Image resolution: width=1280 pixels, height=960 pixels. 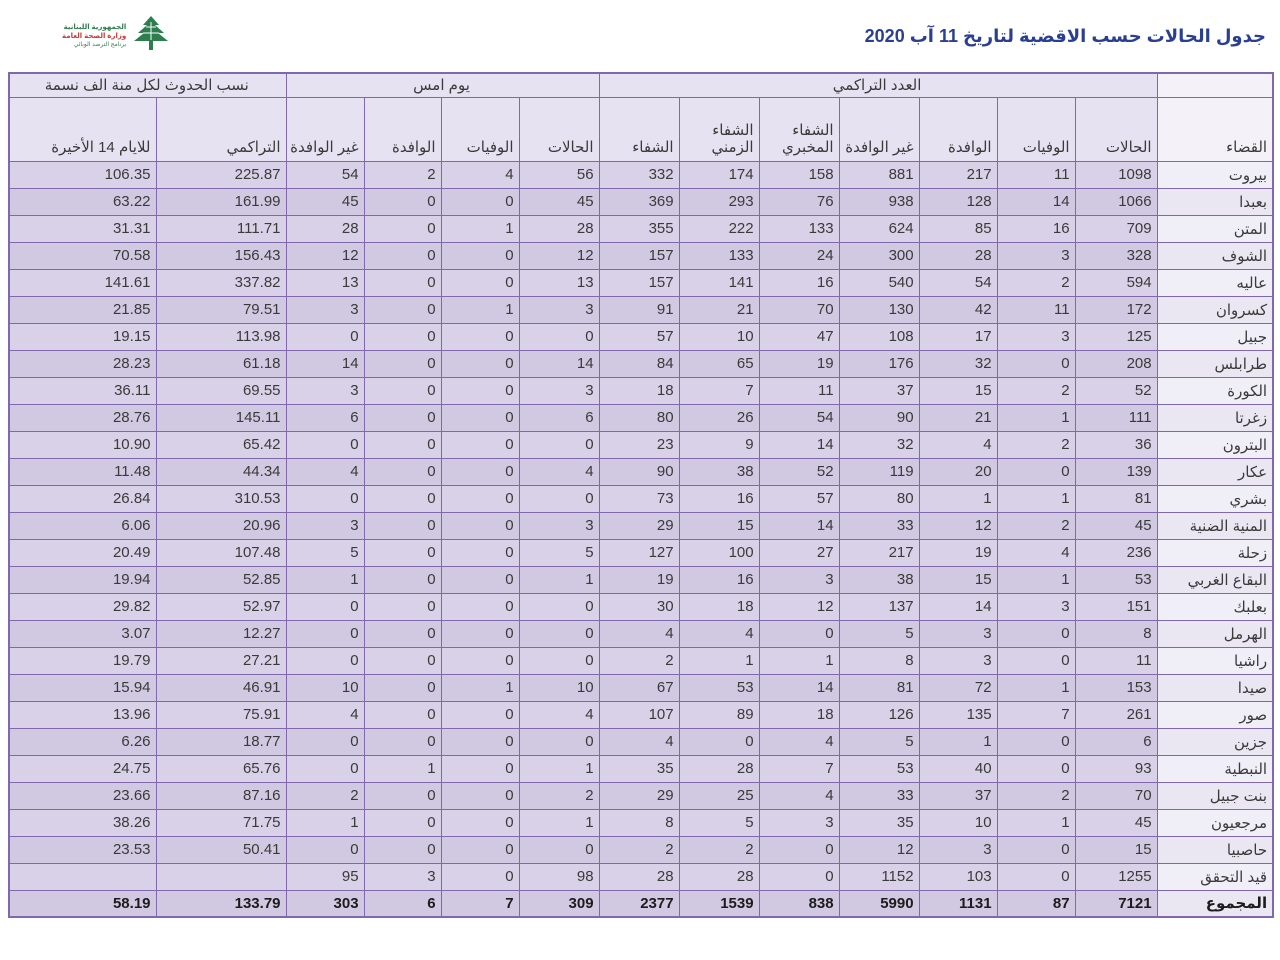 What do you see at coordinates (958, 714) in the screenshot?
I see `value-cell: 135` at bounding box center [958, 714].